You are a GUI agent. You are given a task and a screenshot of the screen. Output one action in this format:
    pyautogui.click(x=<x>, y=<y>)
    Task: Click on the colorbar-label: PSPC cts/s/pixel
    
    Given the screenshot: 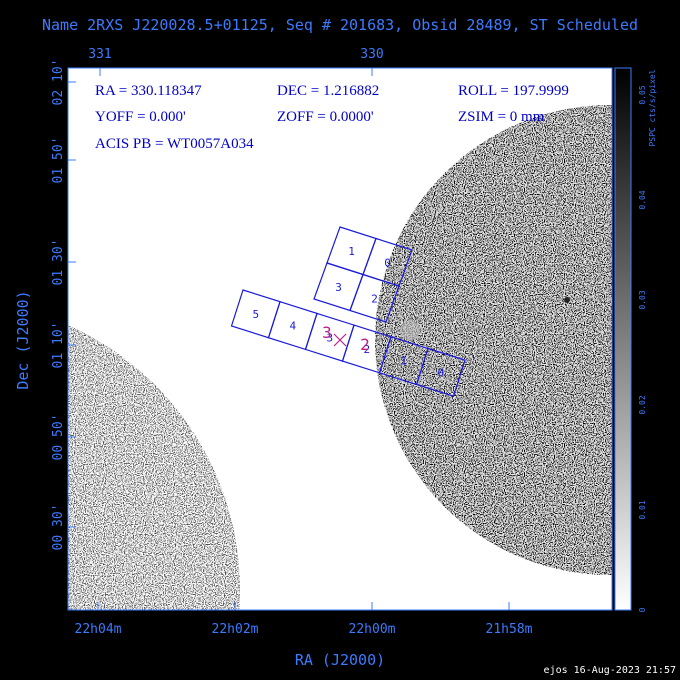 What is the action you would take?
    pyautogui.click(x=652, y=107)
    